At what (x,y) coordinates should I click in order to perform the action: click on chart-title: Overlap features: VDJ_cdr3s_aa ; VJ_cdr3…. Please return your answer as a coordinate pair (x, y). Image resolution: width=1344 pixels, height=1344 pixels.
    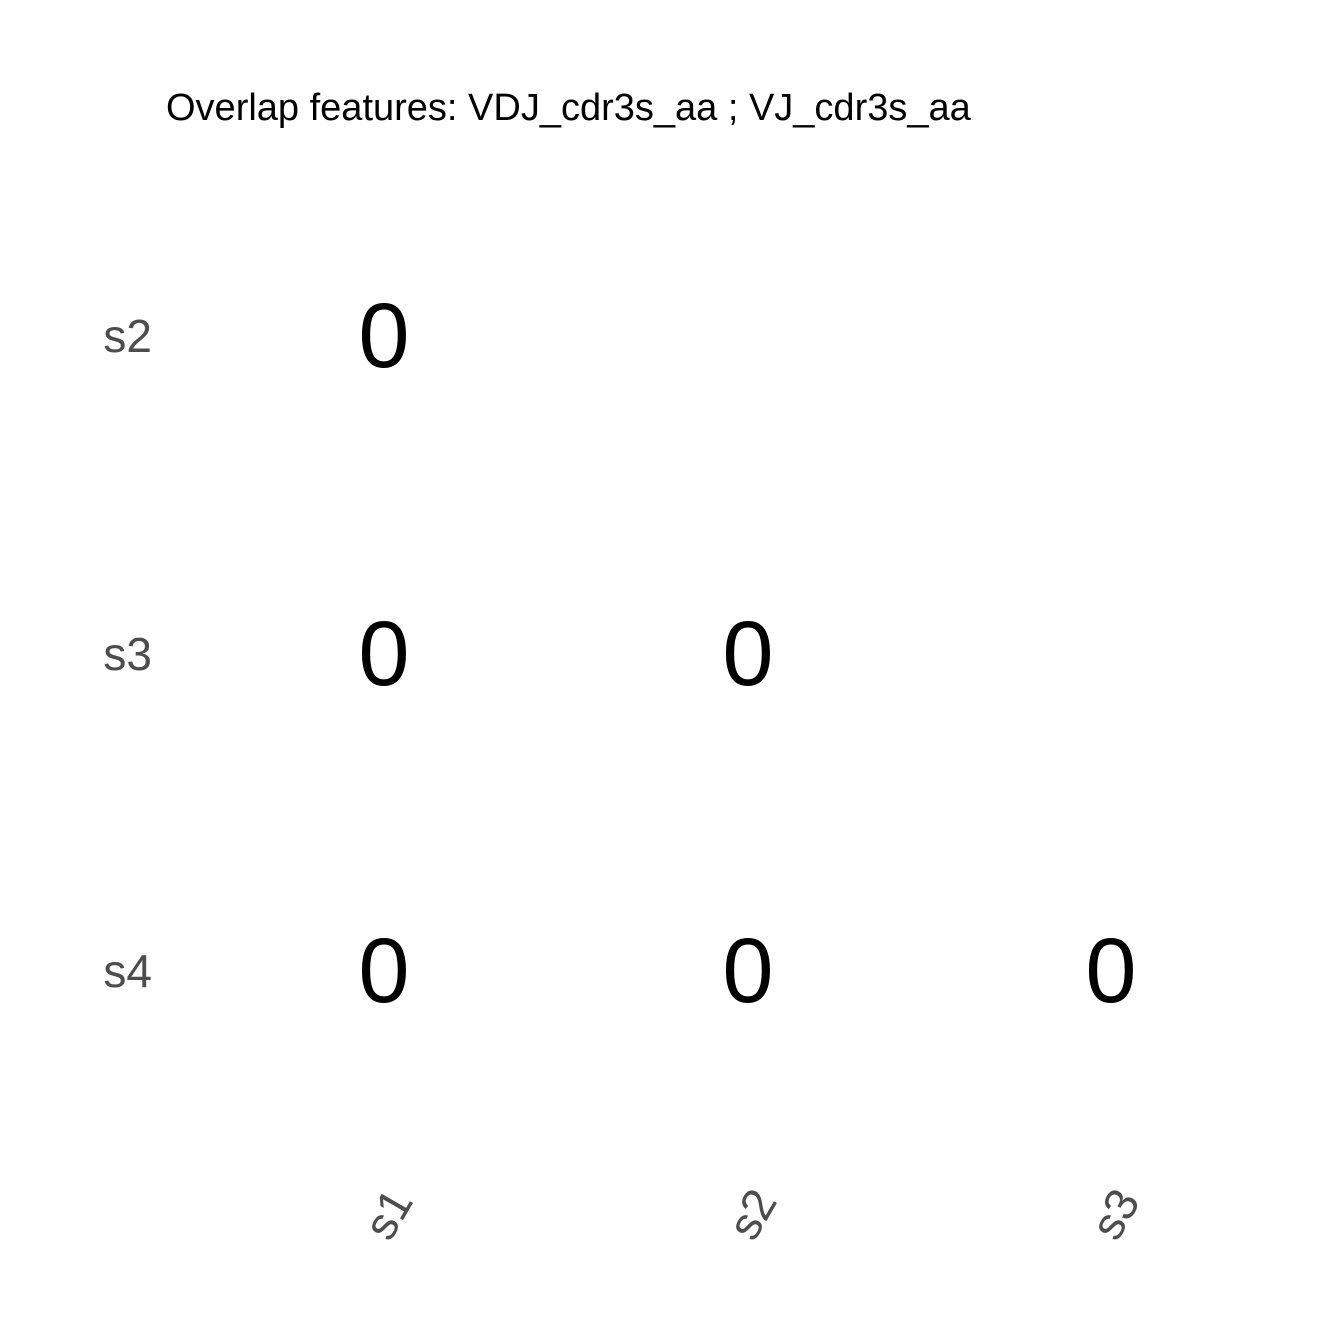
    Looking at the image, I should click on (569, 108).